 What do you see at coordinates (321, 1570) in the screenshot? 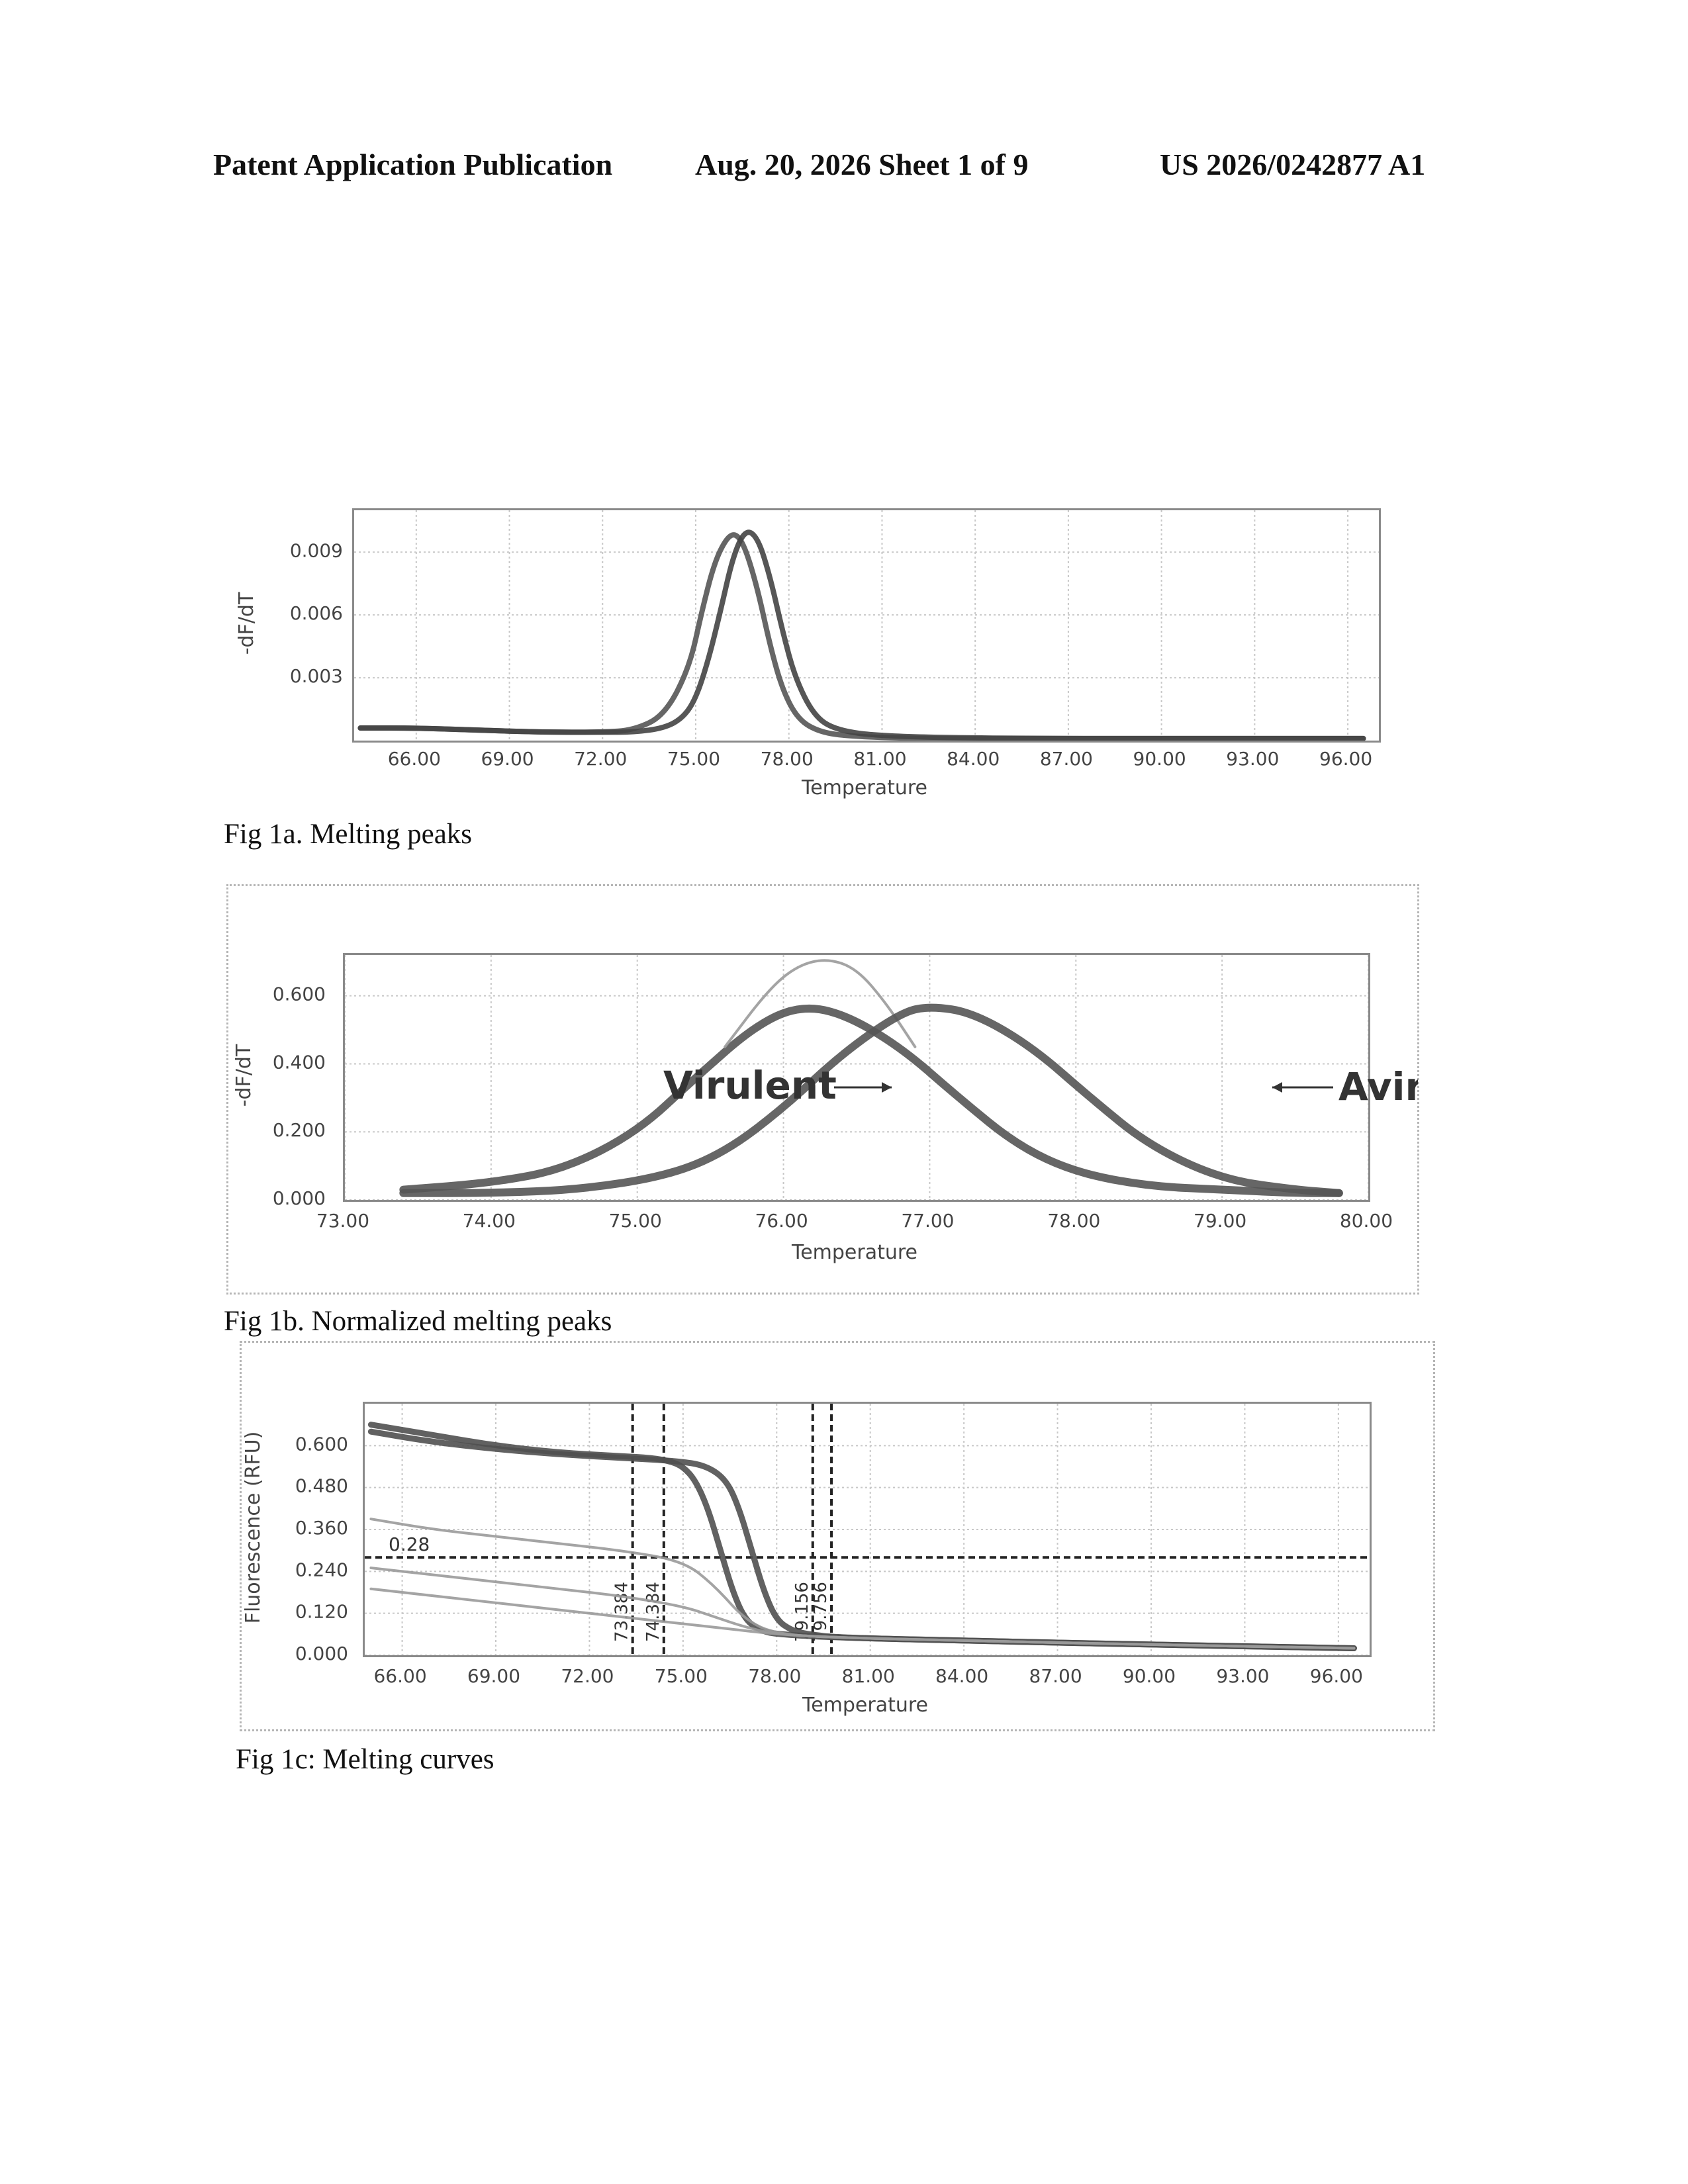
I see `y-tick-label: 0.240` at bounding box center [321, 1570].